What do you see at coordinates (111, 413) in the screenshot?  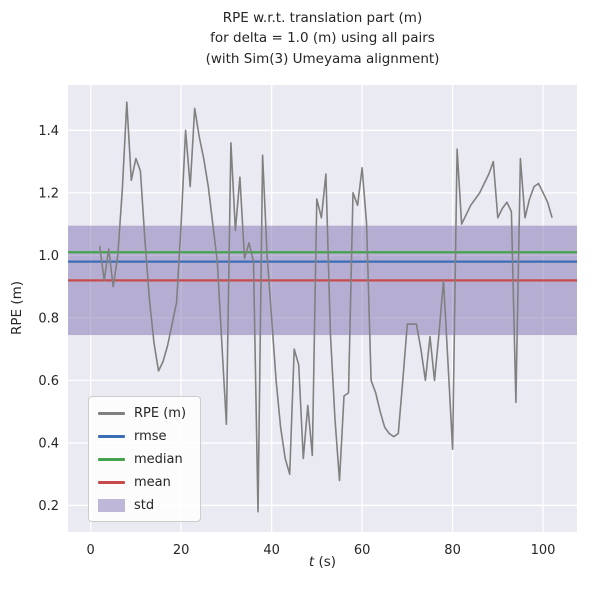 I see `legend-rpe-line-sample` at bounding box center [111, 413].